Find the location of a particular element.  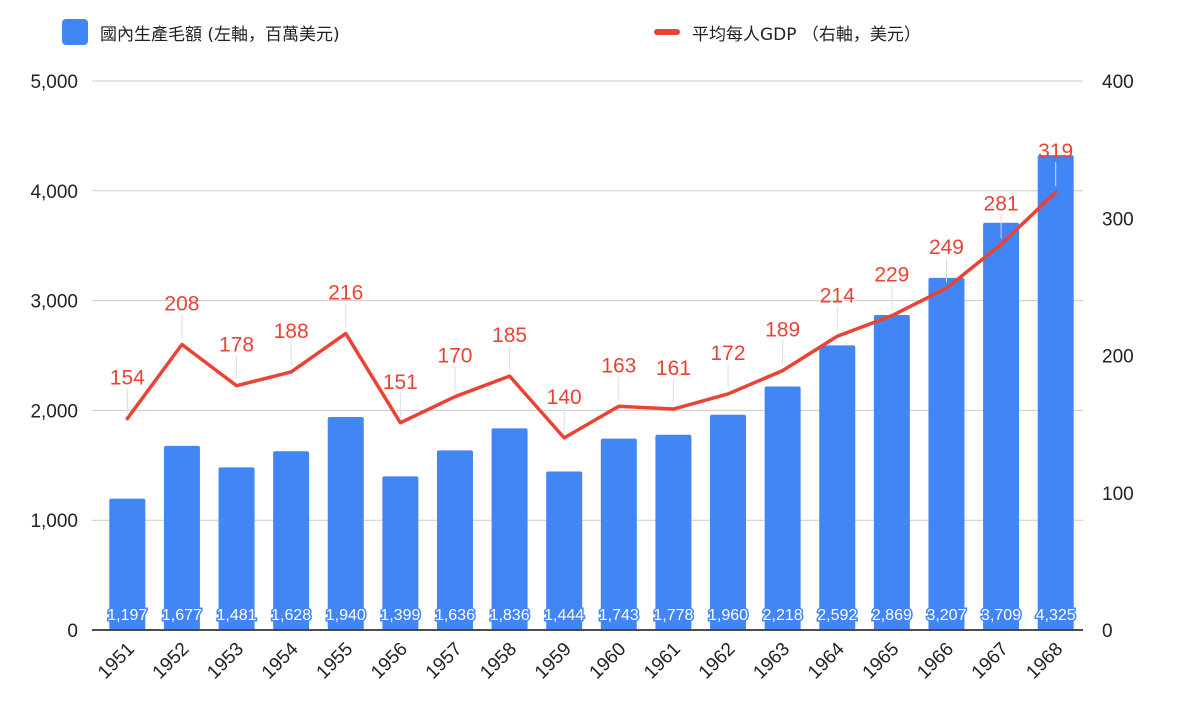

line-label-1959: 140 is located at coordinates (564, 397).